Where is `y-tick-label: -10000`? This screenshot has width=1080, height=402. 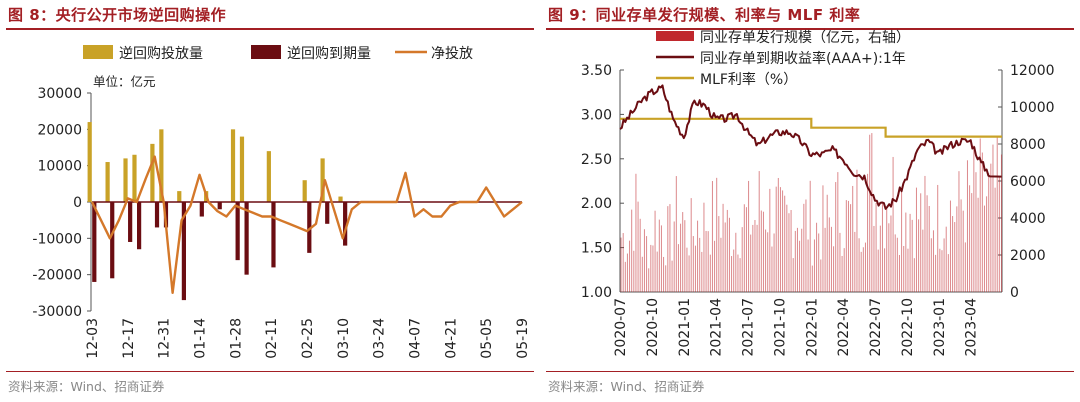 y-tick-label: -10000 is located at coordinates (57, 239).